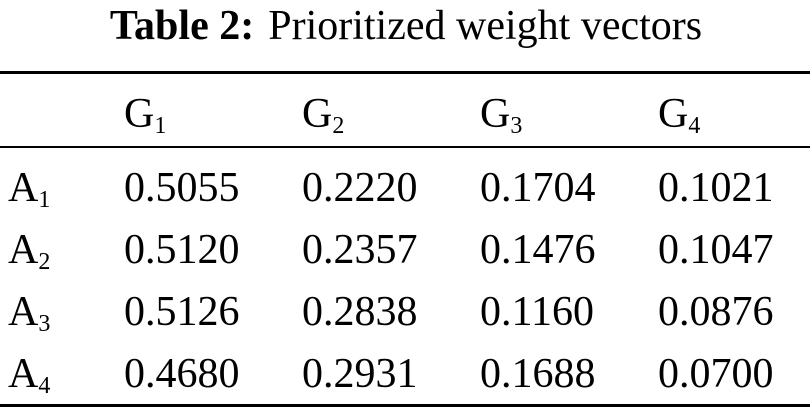 This screenshot has width=812, height=412. Describe the element at coordinates (501, 115) in the screenshot. I see `column-header-g3: G3` at that location.